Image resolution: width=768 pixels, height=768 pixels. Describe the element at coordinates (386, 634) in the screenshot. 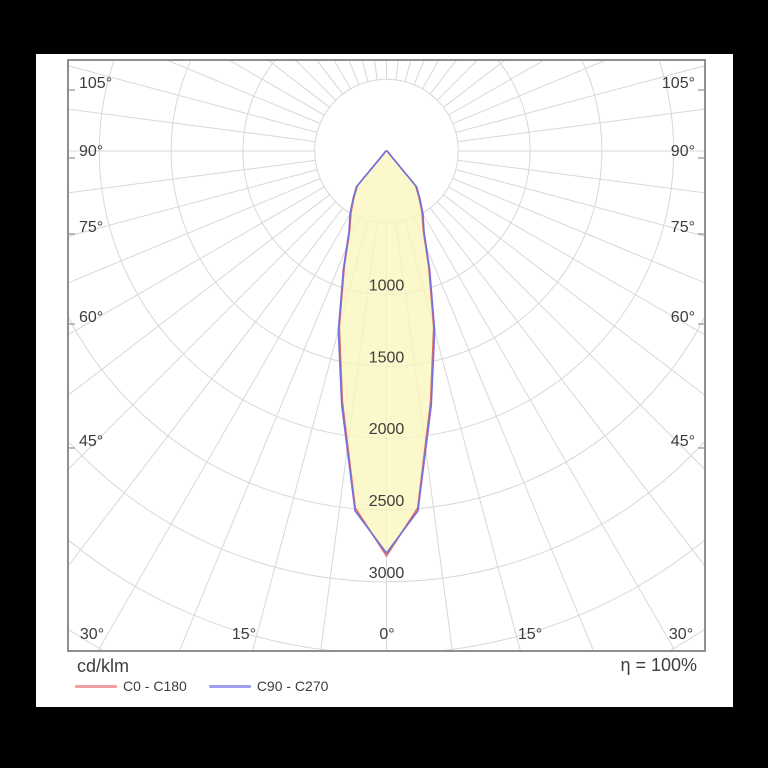

I see `angle-label-bottom: 0°` at that location.